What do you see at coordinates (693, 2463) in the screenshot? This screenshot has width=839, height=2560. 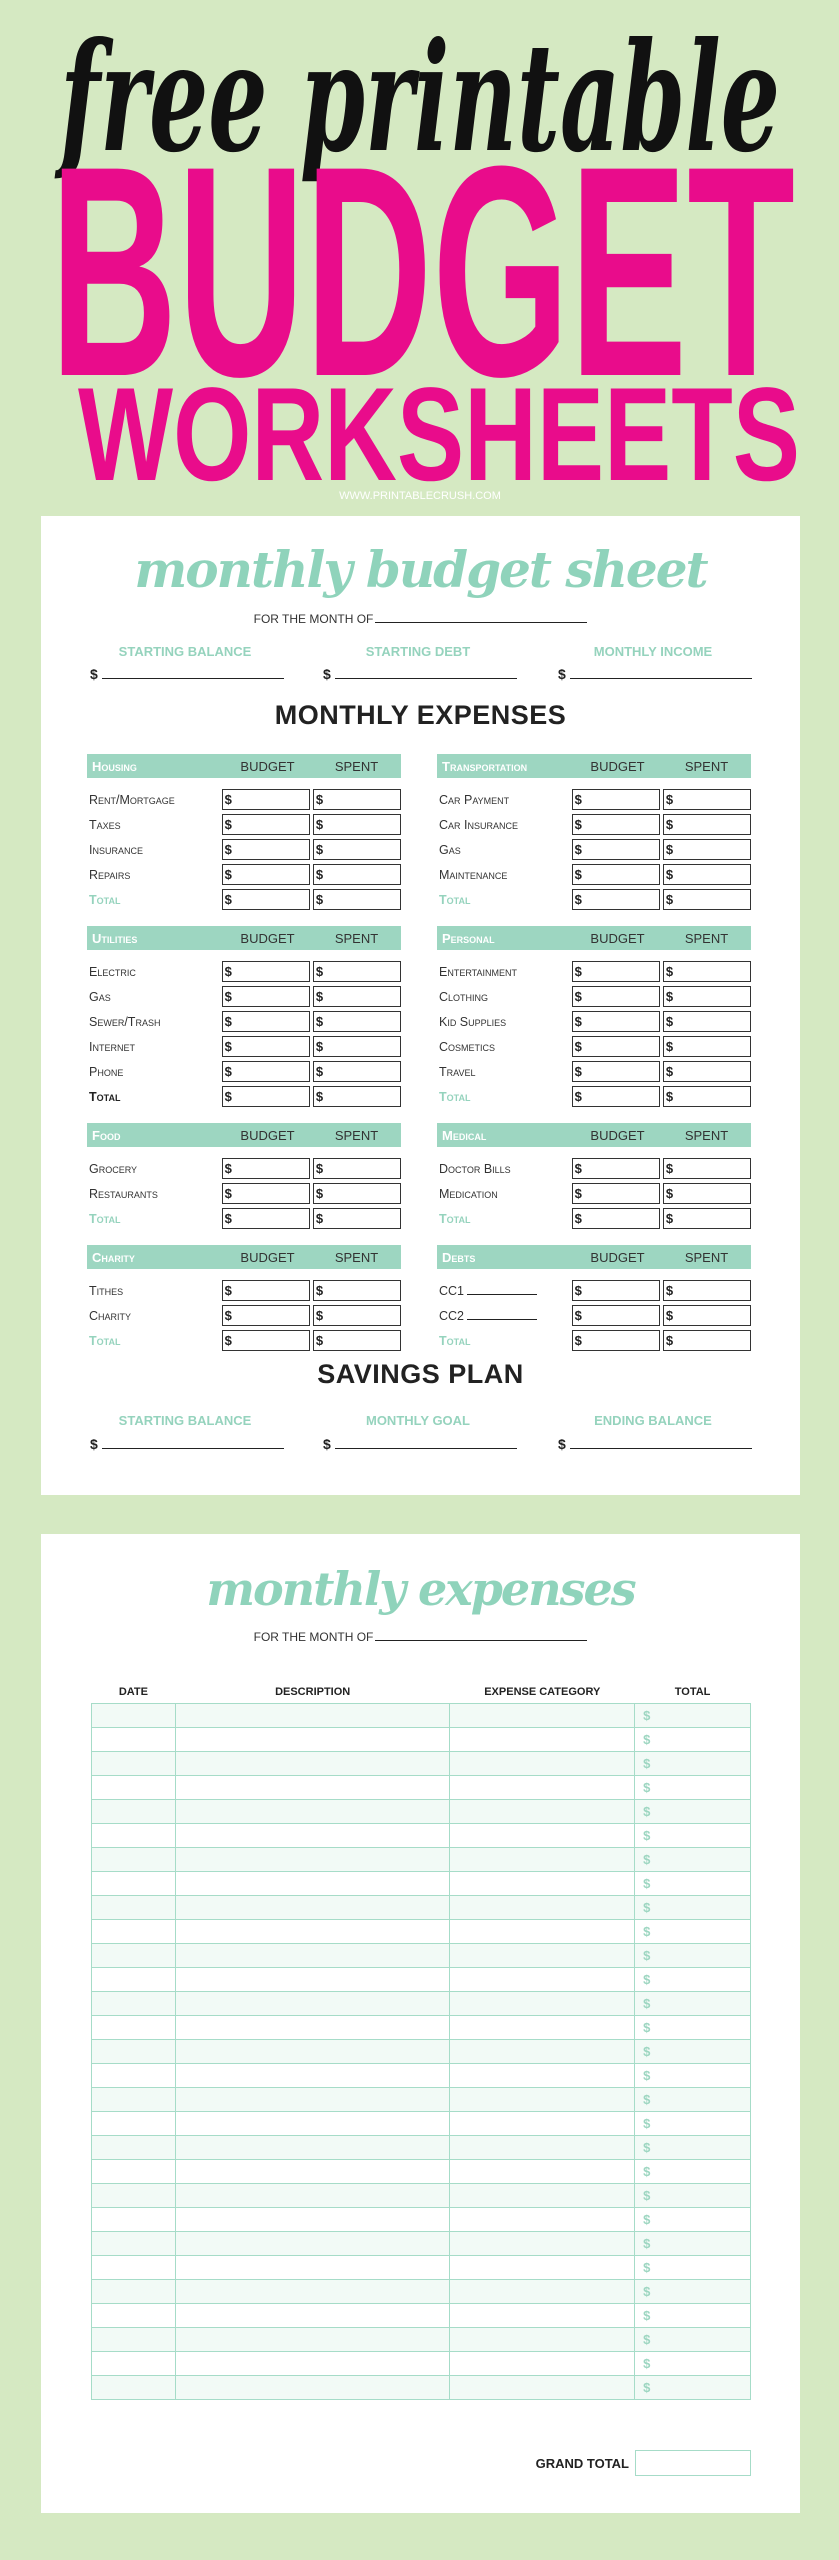 I see `grand-total-box` at bounding box center [693, 2463].